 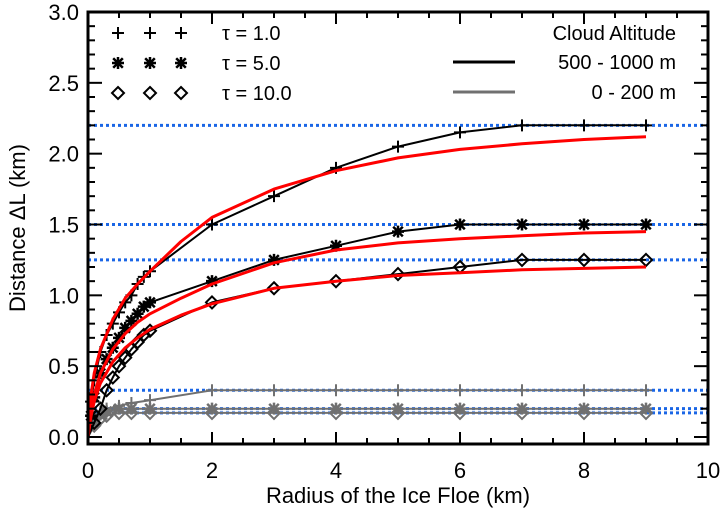 What do you see at coordinates (201, 64) in the screenshot?
I see `legend-markers: τ = 1.0 τ = 5.0 τ = 10.0` at bounding box center [201, 64].